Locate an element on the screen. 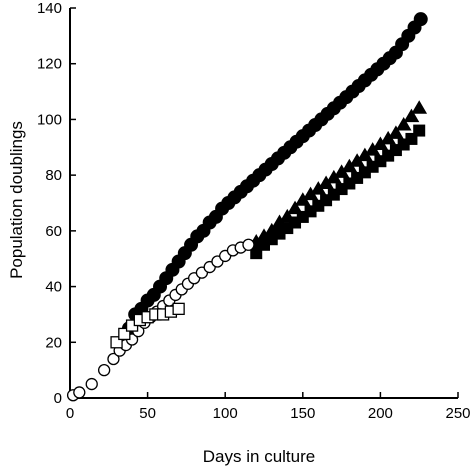  series-open-square is located at coordinates (147, 325).